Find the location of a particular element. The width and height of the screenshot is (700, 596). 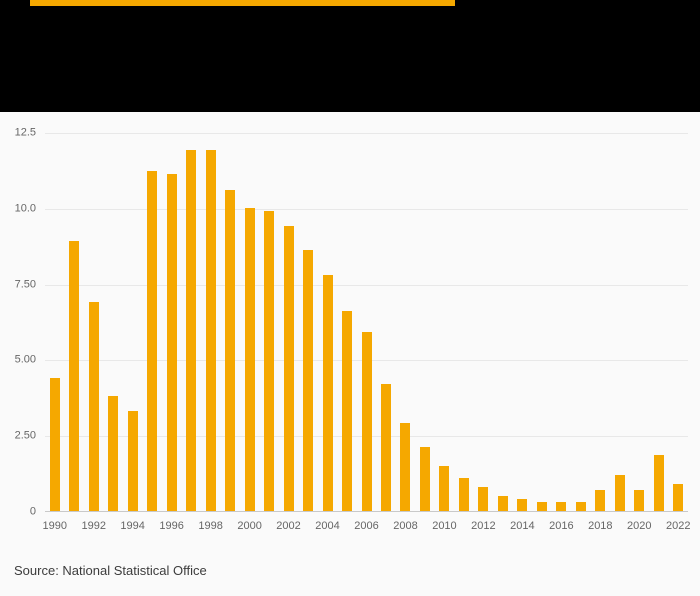

bar-1996 is located at coordinates (171, 342).